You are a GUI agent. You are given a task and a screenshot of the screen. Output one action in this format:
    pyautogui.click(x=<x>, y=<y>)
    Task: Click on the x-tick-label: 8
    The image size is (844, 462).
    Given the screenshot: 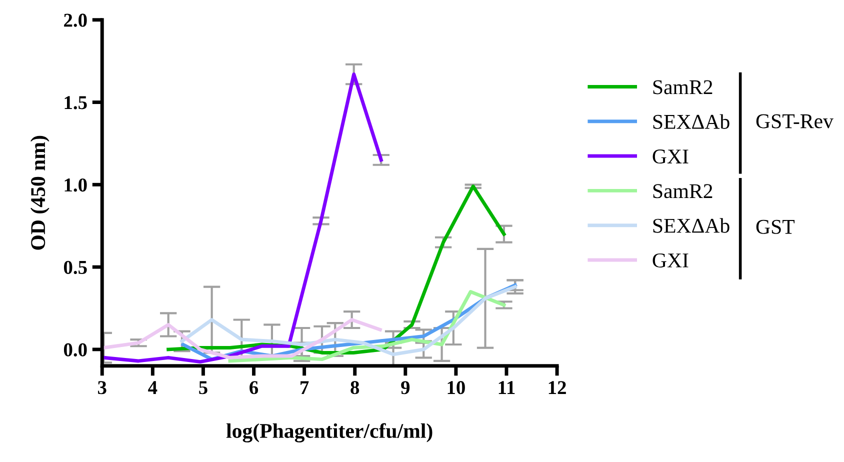 What is the action you would take?
    pyautogui.click(x=355, y=387)
    